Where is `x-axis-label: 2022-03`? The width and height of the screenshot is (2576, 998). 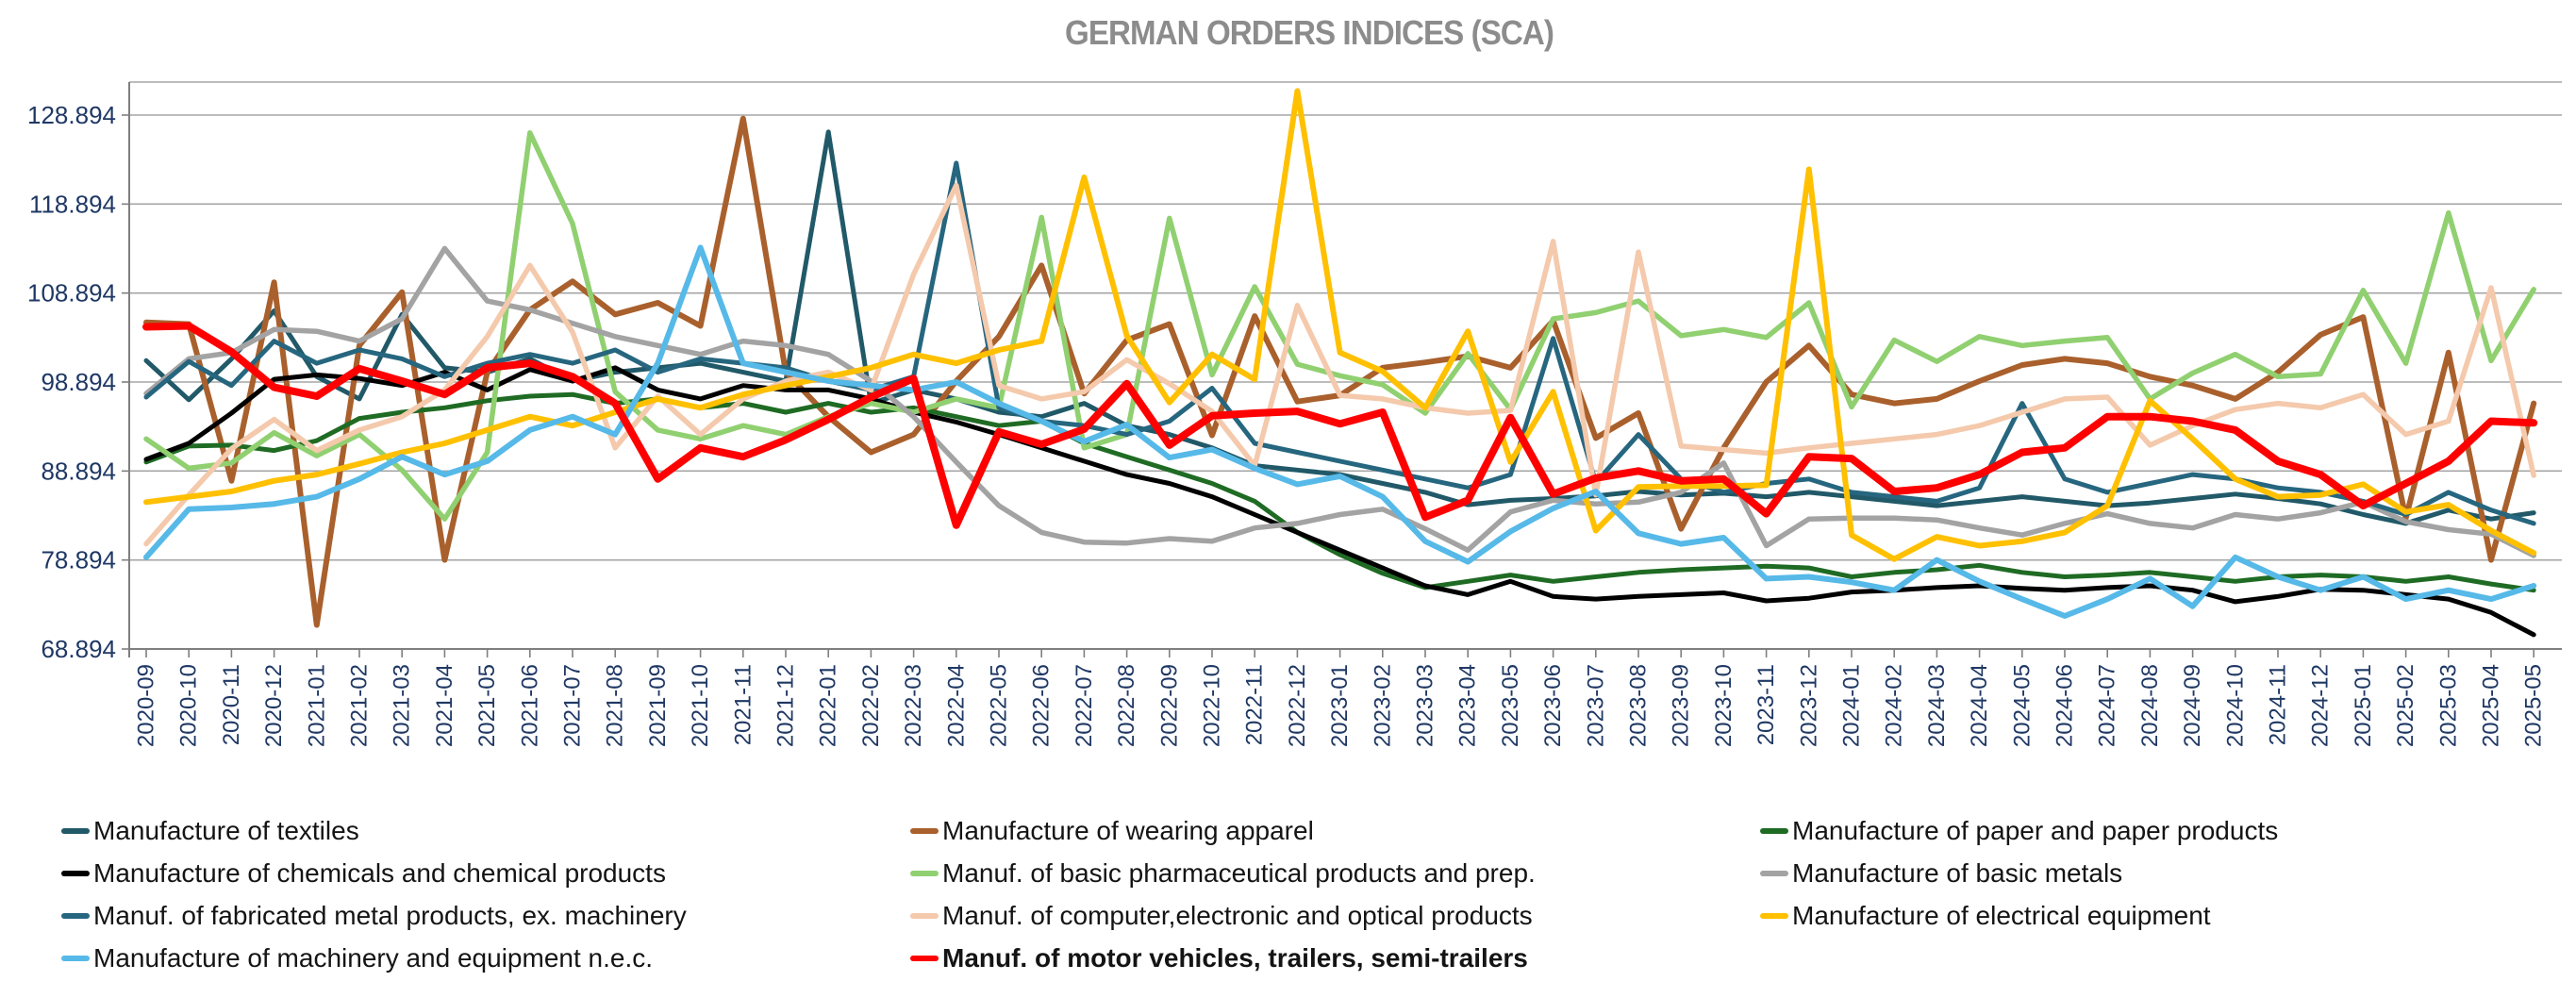 x-axis-label: 2022-03 is located at coordinates (914, 705).